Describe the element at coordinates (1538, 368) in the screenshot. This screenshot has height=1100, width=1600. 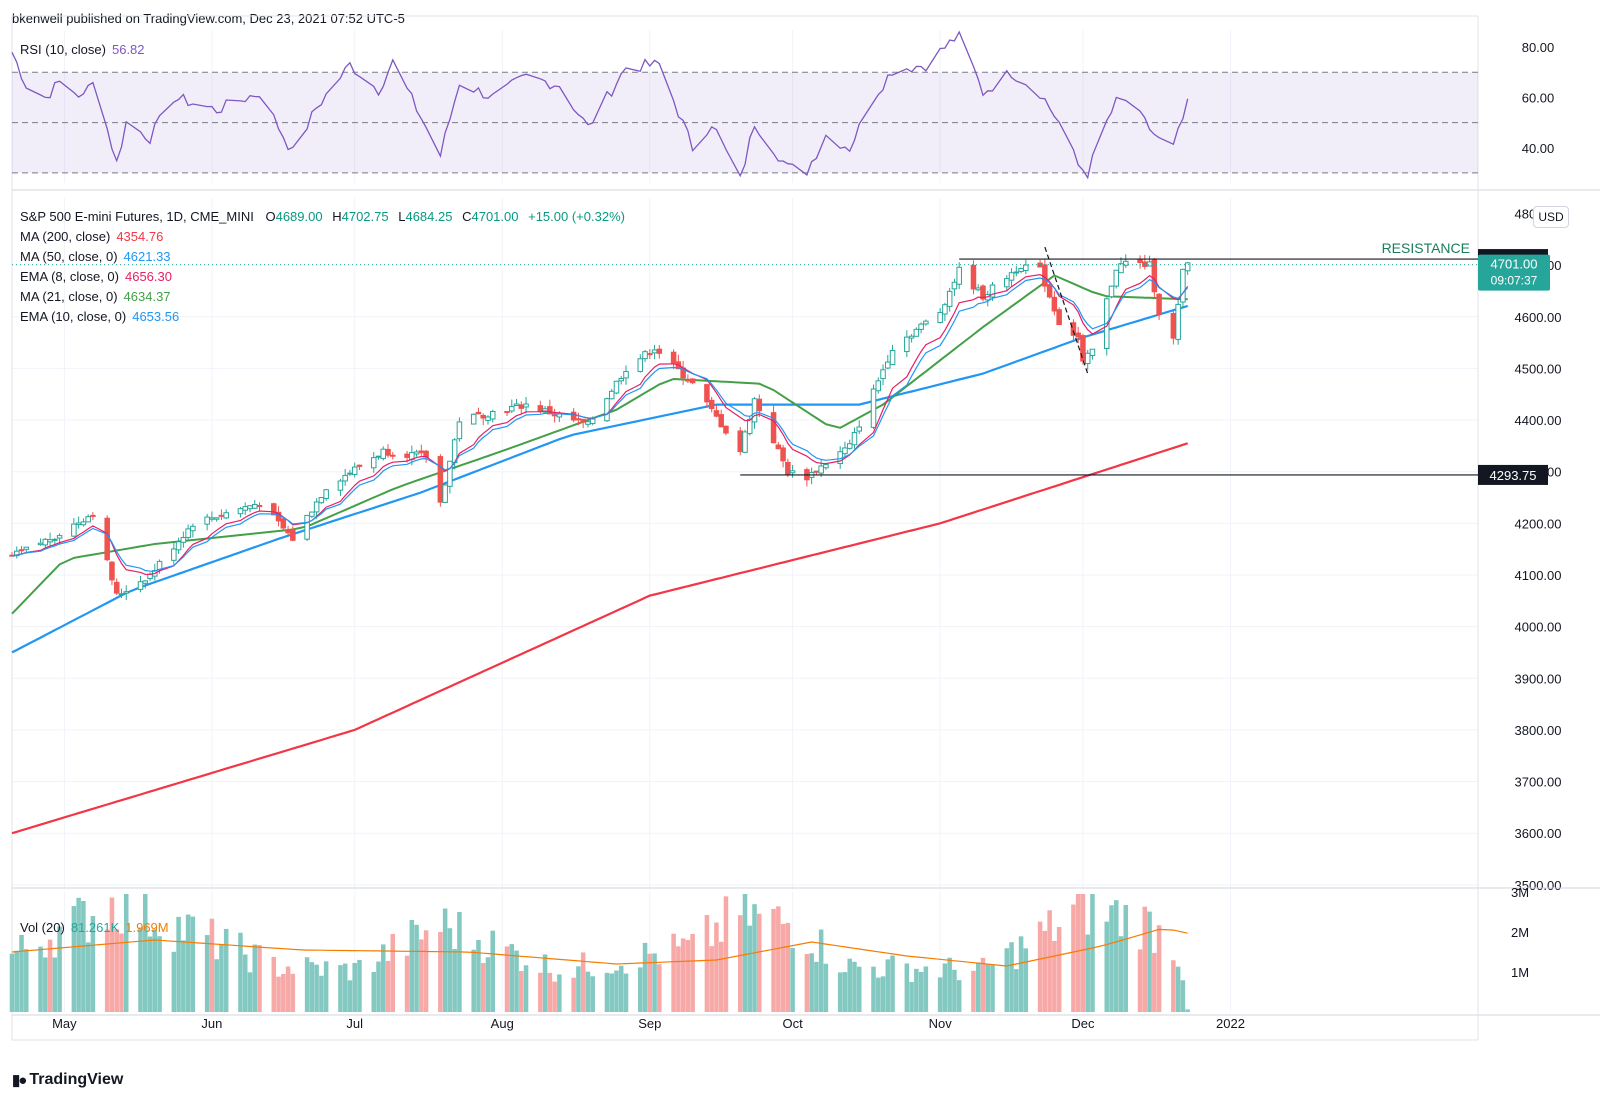
I see `price-tick-label: 4500.00` at that location.